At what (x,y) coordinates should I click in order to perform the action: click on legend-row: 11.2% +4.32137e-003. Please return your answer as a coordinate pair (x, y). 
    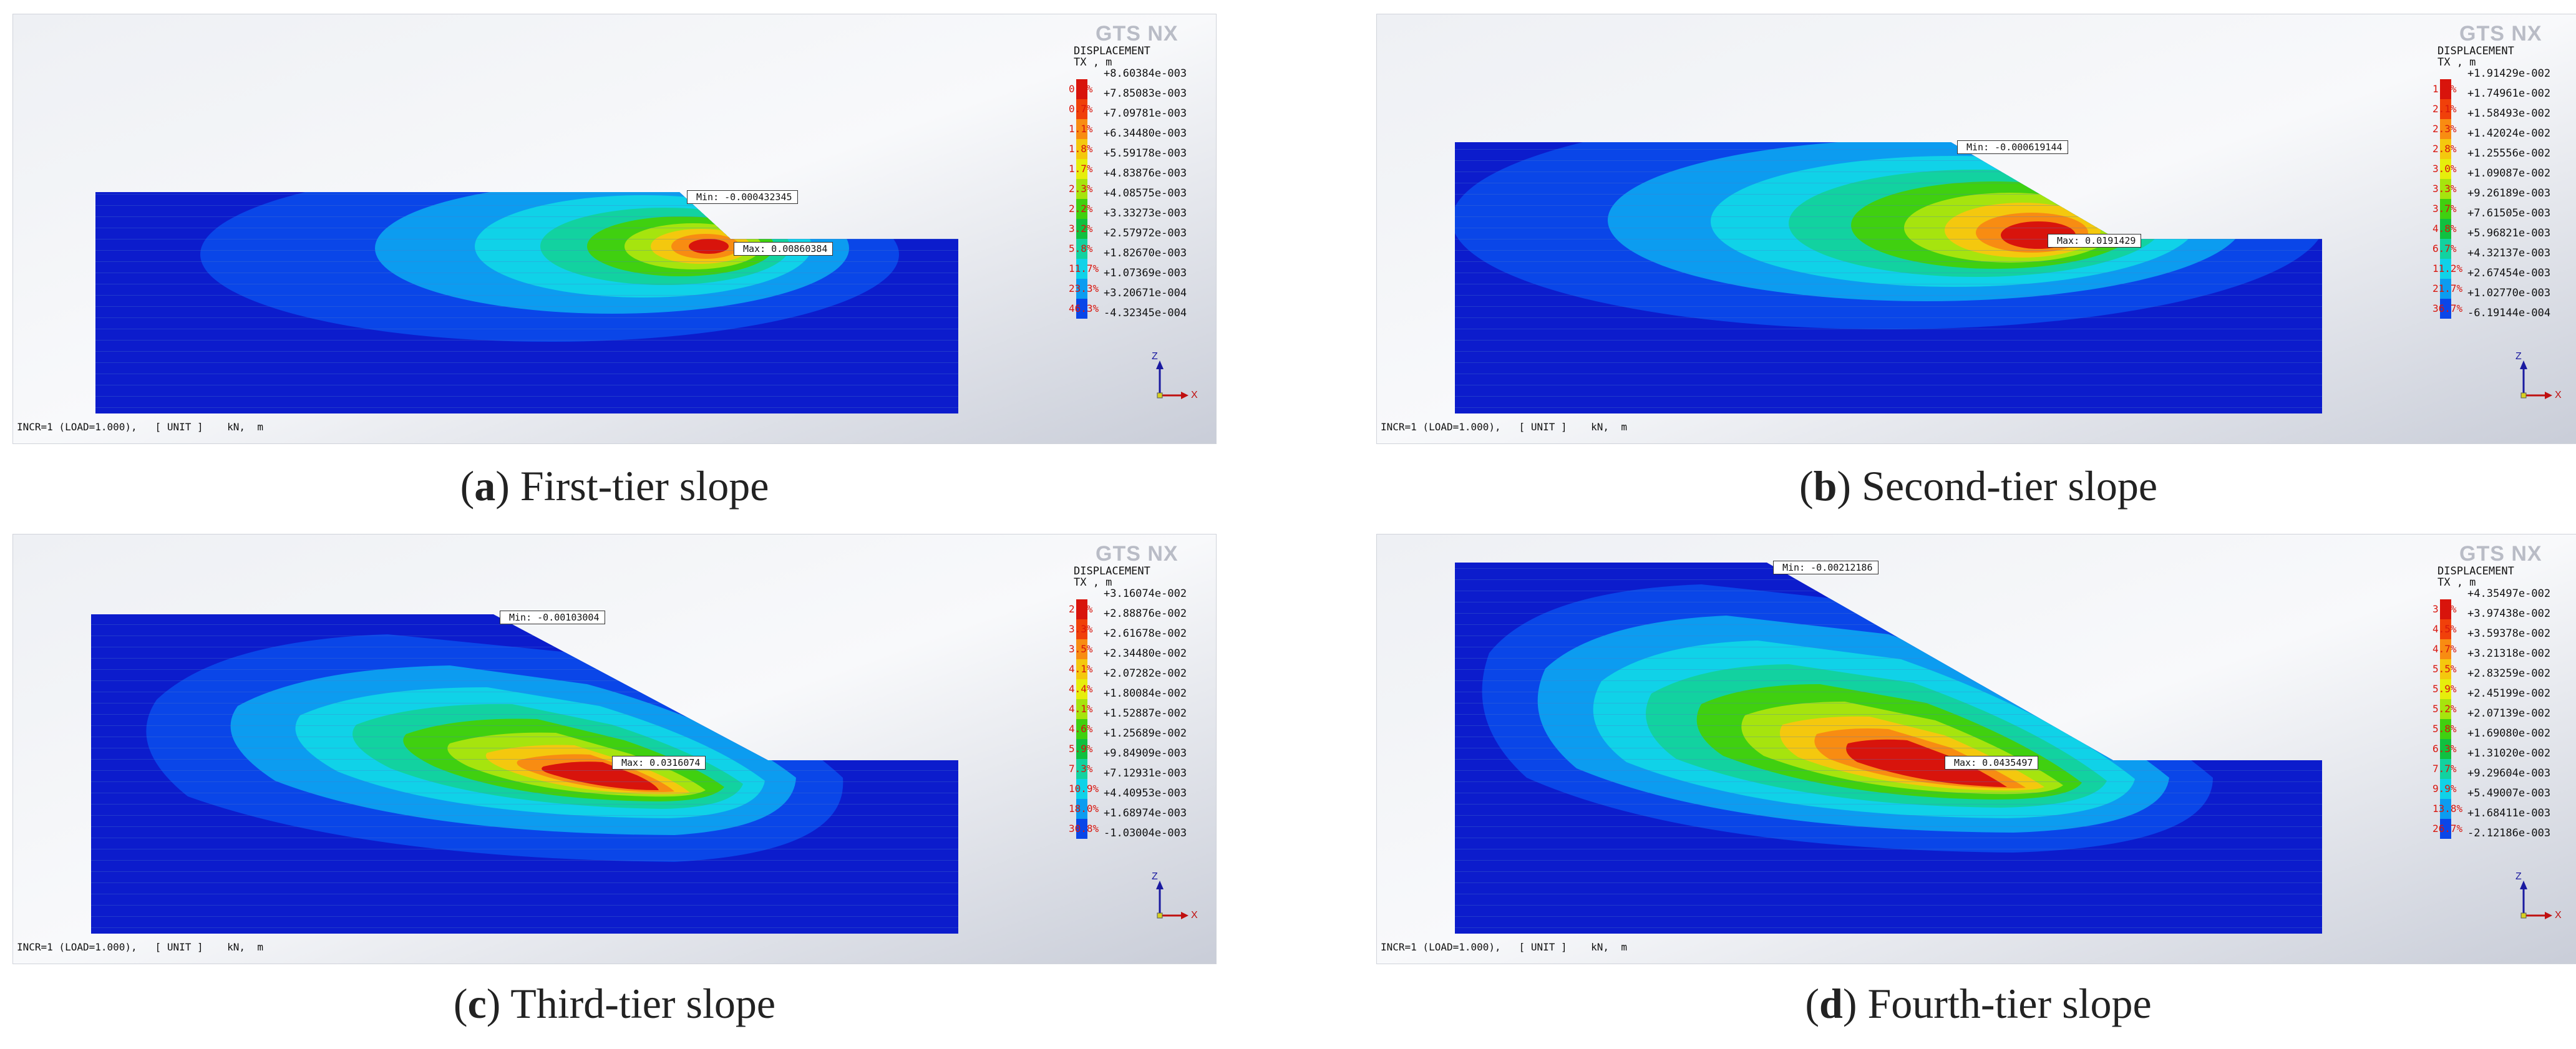
    Looking at the image, I should click on (2504, 263).